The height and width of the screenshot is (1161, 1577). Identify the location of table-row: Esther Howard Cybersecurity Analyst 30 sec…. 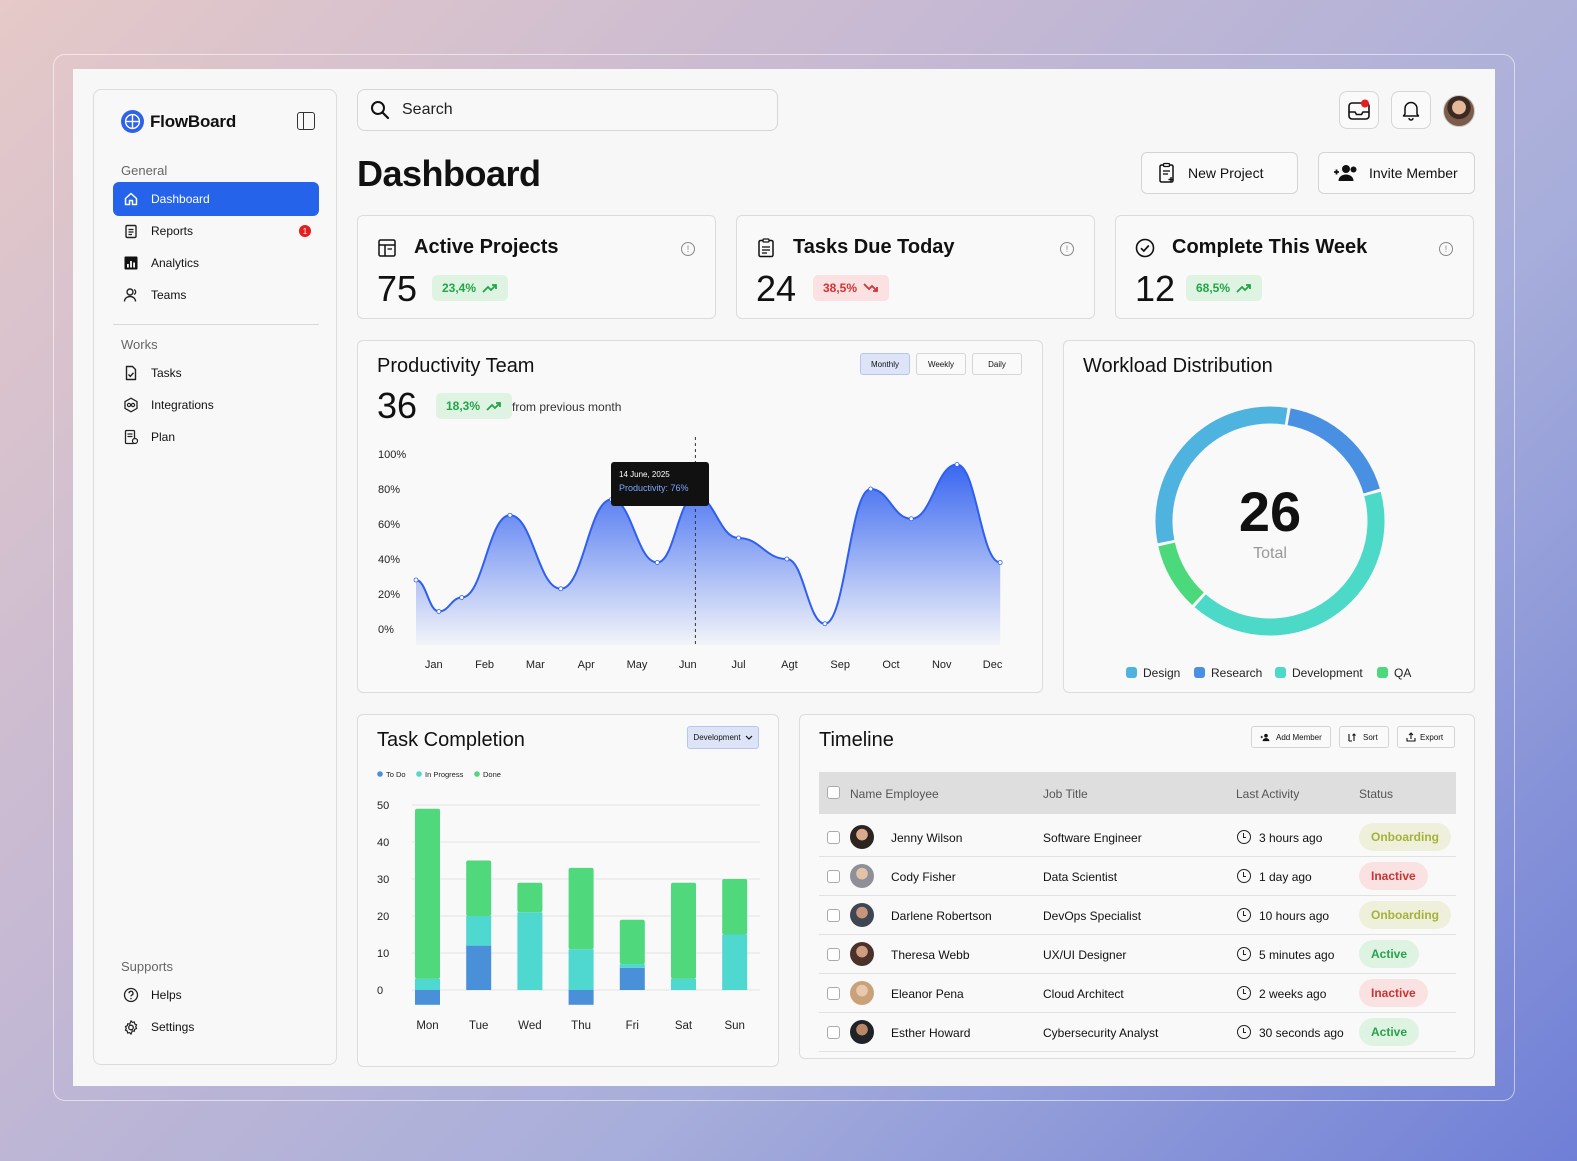
(1137, 1032).